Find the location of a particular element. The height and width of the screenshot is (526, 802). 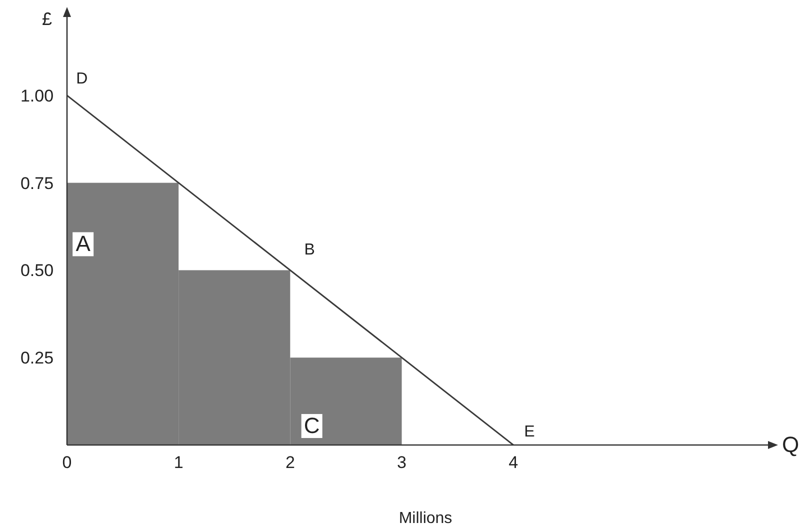

x-tick-label: 1 is located at coordinates (179, 462).